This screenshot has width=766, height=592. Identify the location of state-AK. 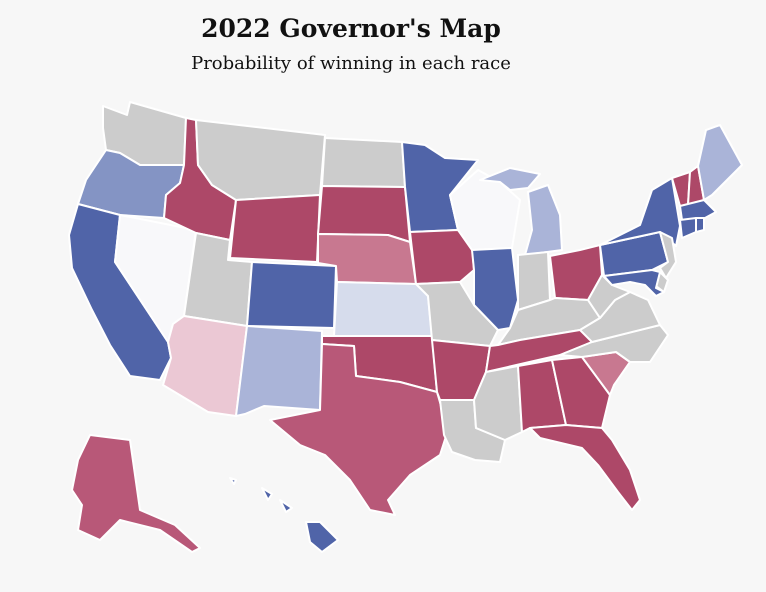
(136, 493).